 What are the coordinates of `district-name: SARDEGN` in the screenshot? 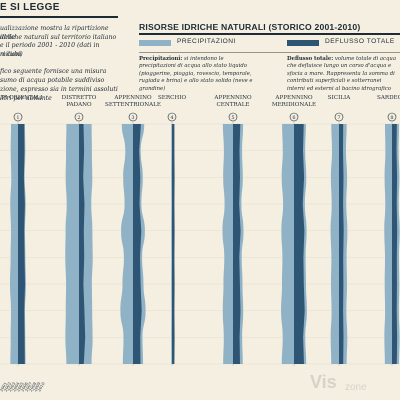 It's located at (388, 98).